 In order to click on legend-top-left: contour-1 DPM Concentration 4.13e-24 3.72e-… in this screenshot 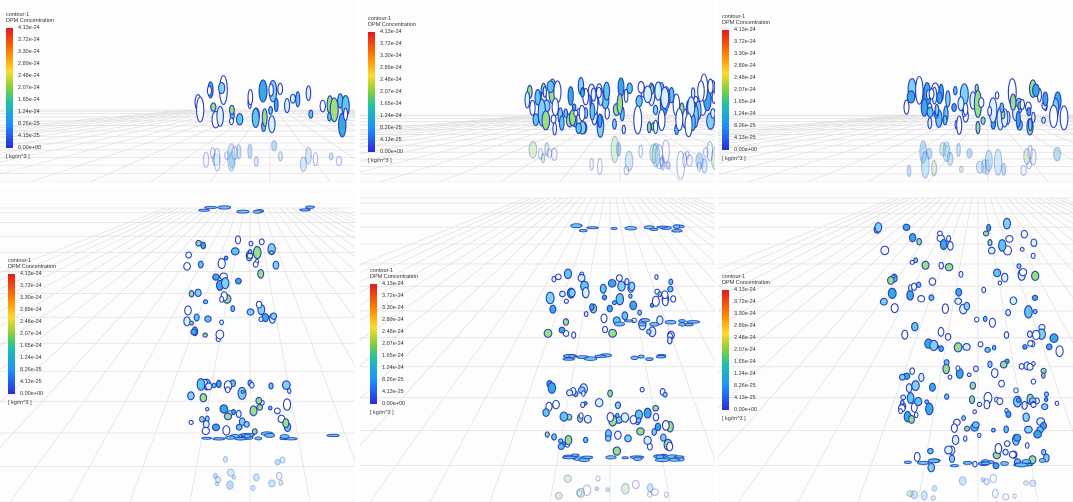, I will do `click(30, 86)`.